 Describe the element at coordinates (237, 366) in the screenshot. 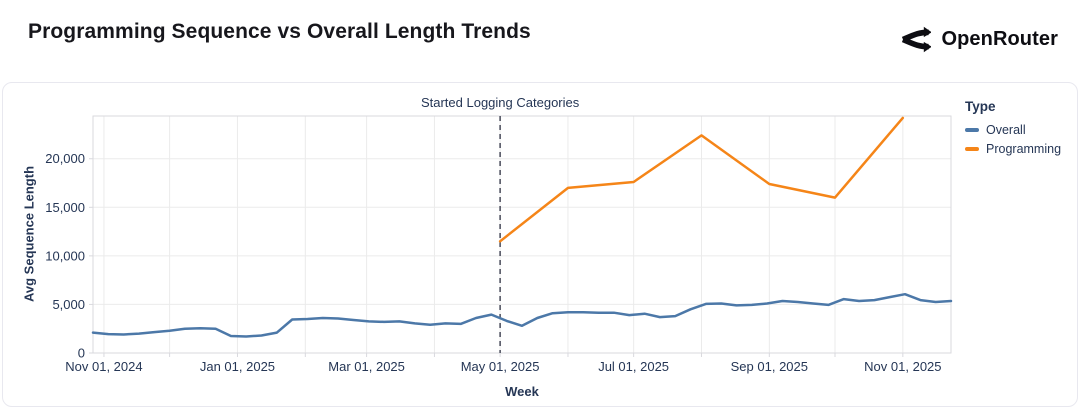

I see `x-tick-label: Jan 01, 2025` at that location.